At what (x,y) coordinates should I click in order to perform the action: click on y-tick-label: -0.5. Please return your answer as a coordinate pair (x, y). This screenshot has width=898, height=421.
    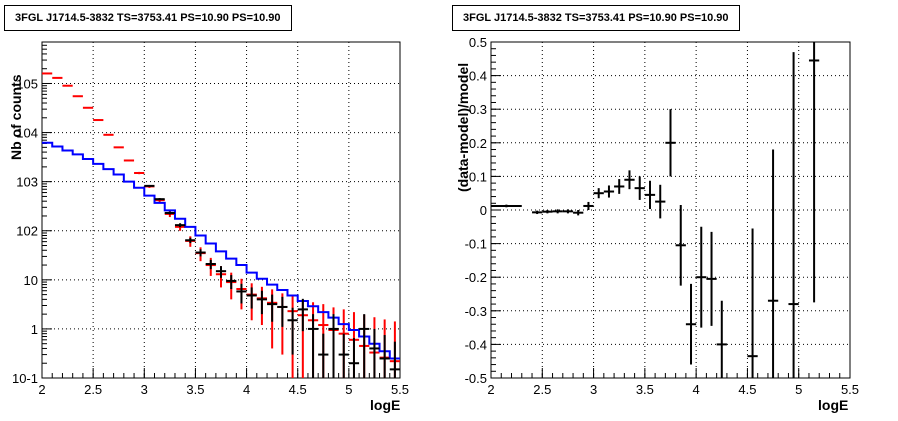
    Looking at the image, I should click on (476, 378).